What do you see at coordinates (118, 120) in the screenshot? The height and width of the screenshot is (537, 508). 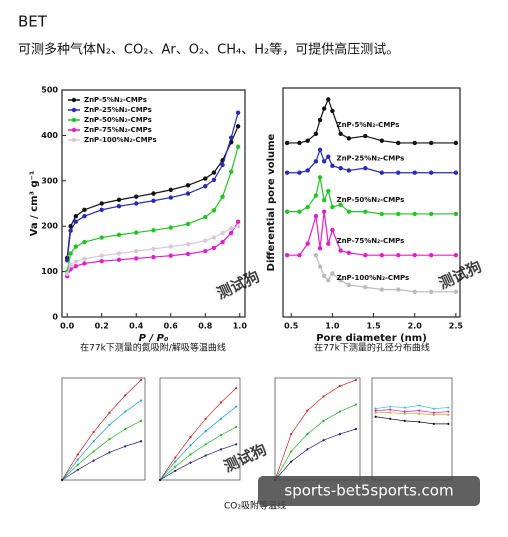 I see `legend-label: ZnP-50%N₂-CMPs` at bounding box center [118, 120].